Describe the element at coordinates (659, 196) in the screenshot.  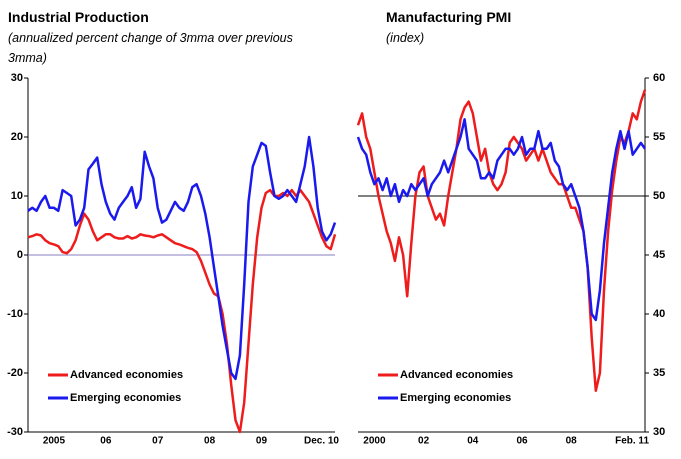
I see `y-tick-label: 50` at that location.